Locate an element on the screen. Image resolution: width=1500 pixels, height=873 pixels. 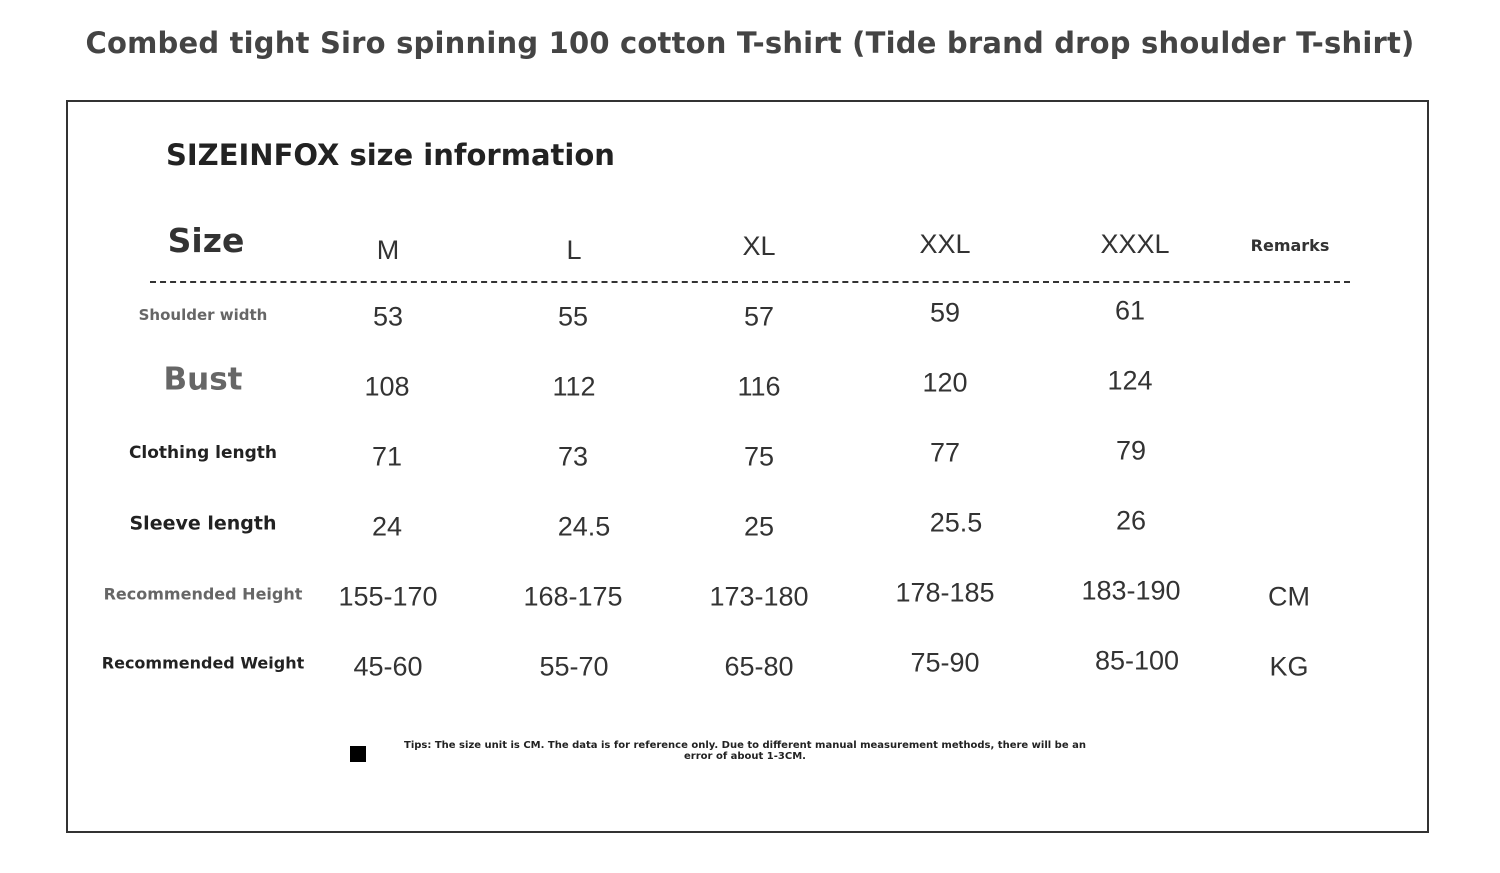
size-header-m: M is located at coordinates (388, 250).